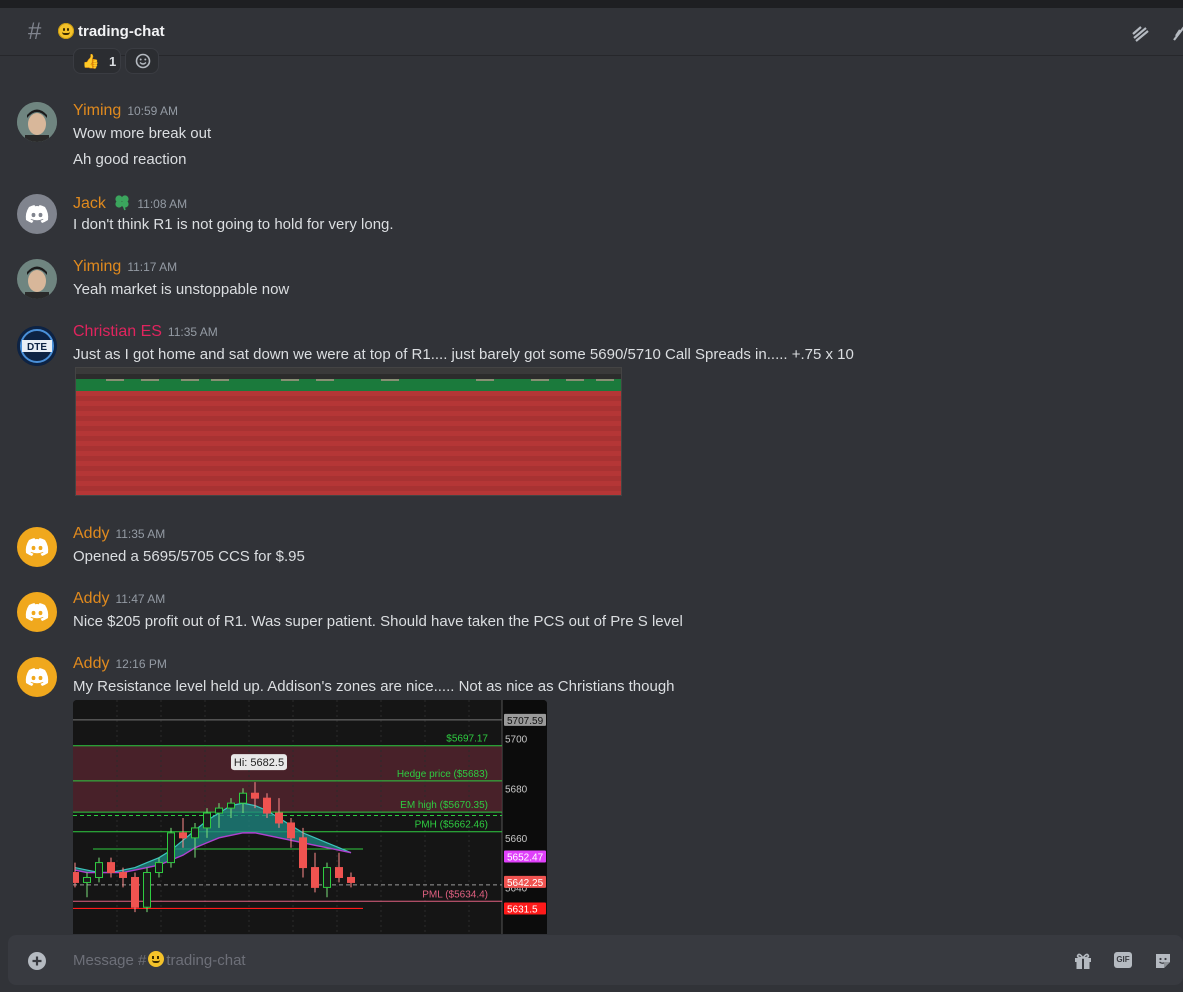 Image resolution: width=1183 pixels, height=992 pixels. I want to click on hash-icon: #, so click(35, 31).